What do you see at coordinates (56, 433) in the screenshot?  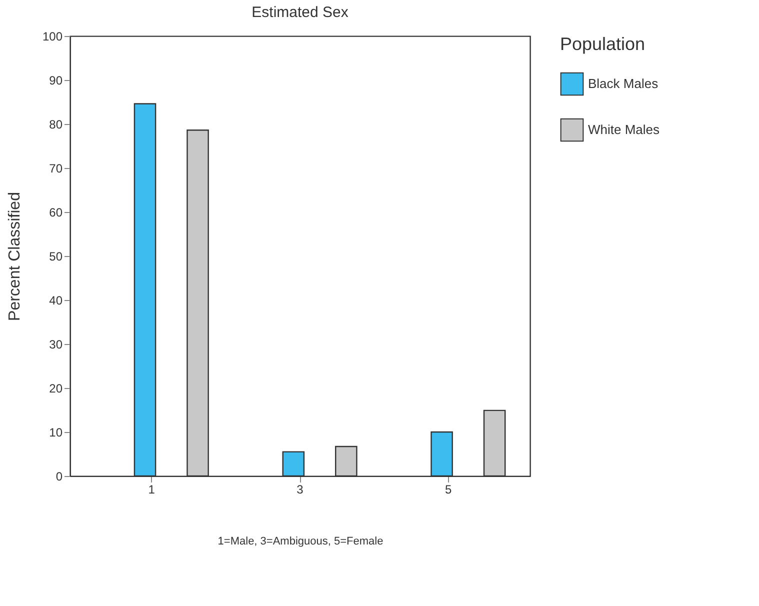 I see `y-tick-label: 10` at bounding box center [56, 433].